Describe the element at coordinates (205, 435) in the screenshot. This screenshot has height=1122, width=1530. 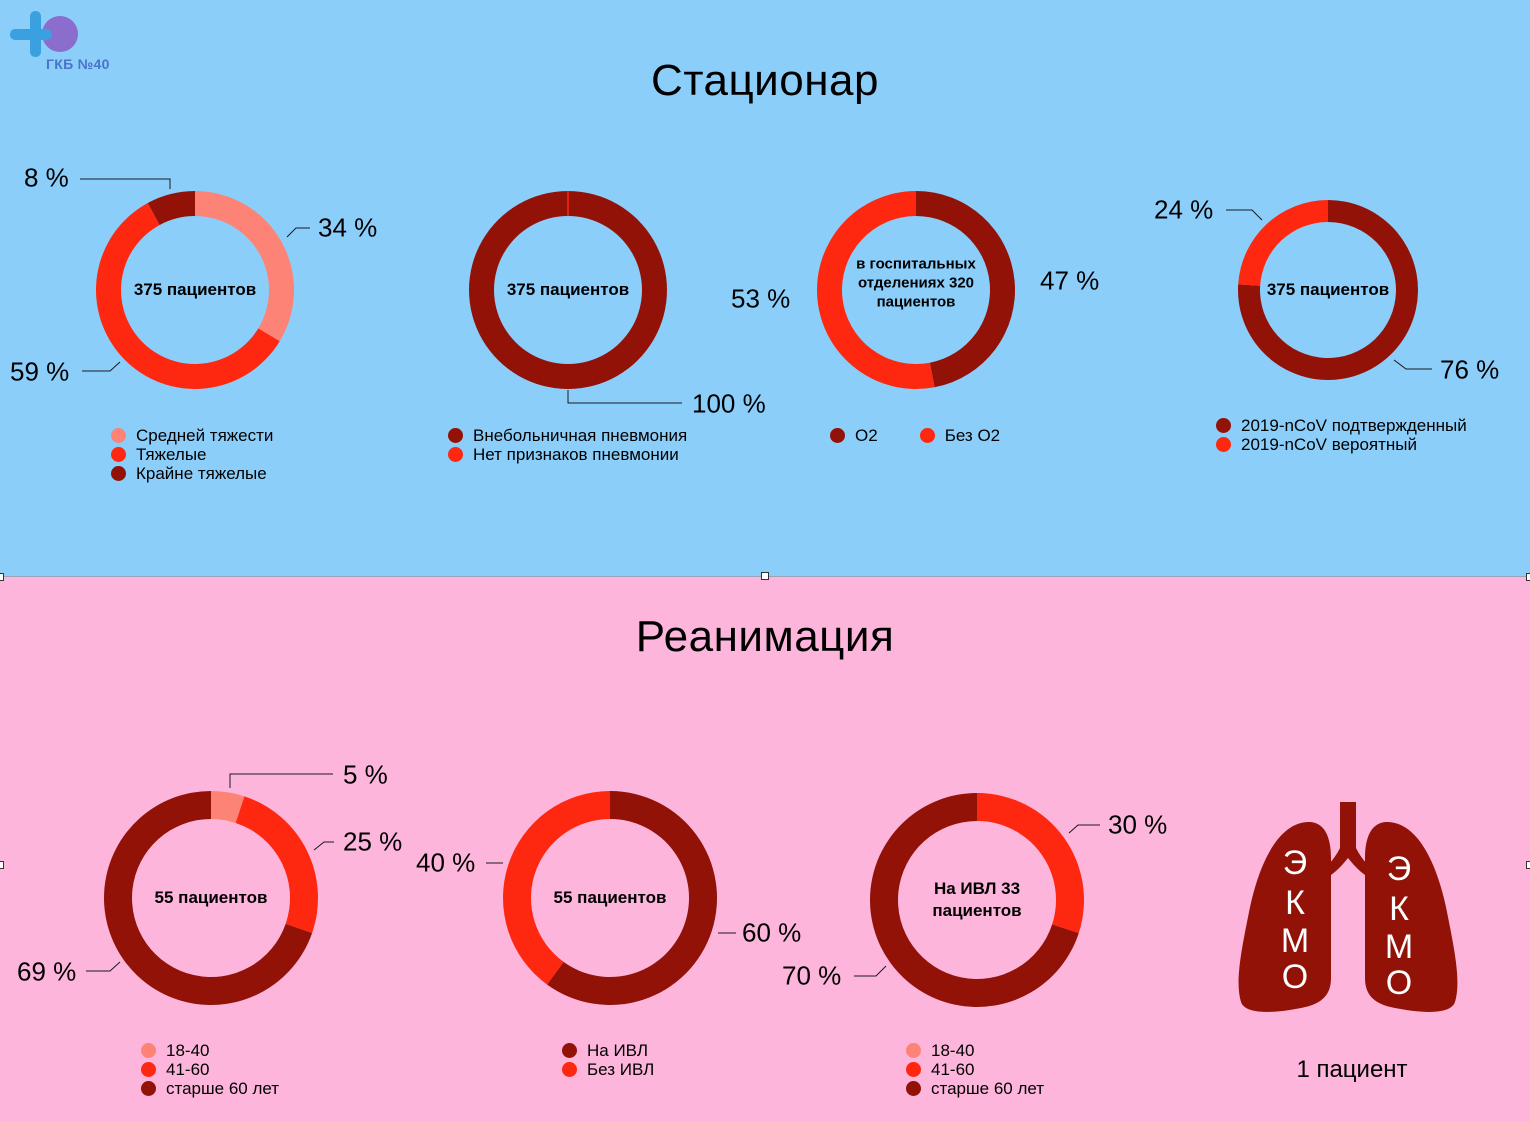
I see `legend-label: Средней тяжести` at that location.